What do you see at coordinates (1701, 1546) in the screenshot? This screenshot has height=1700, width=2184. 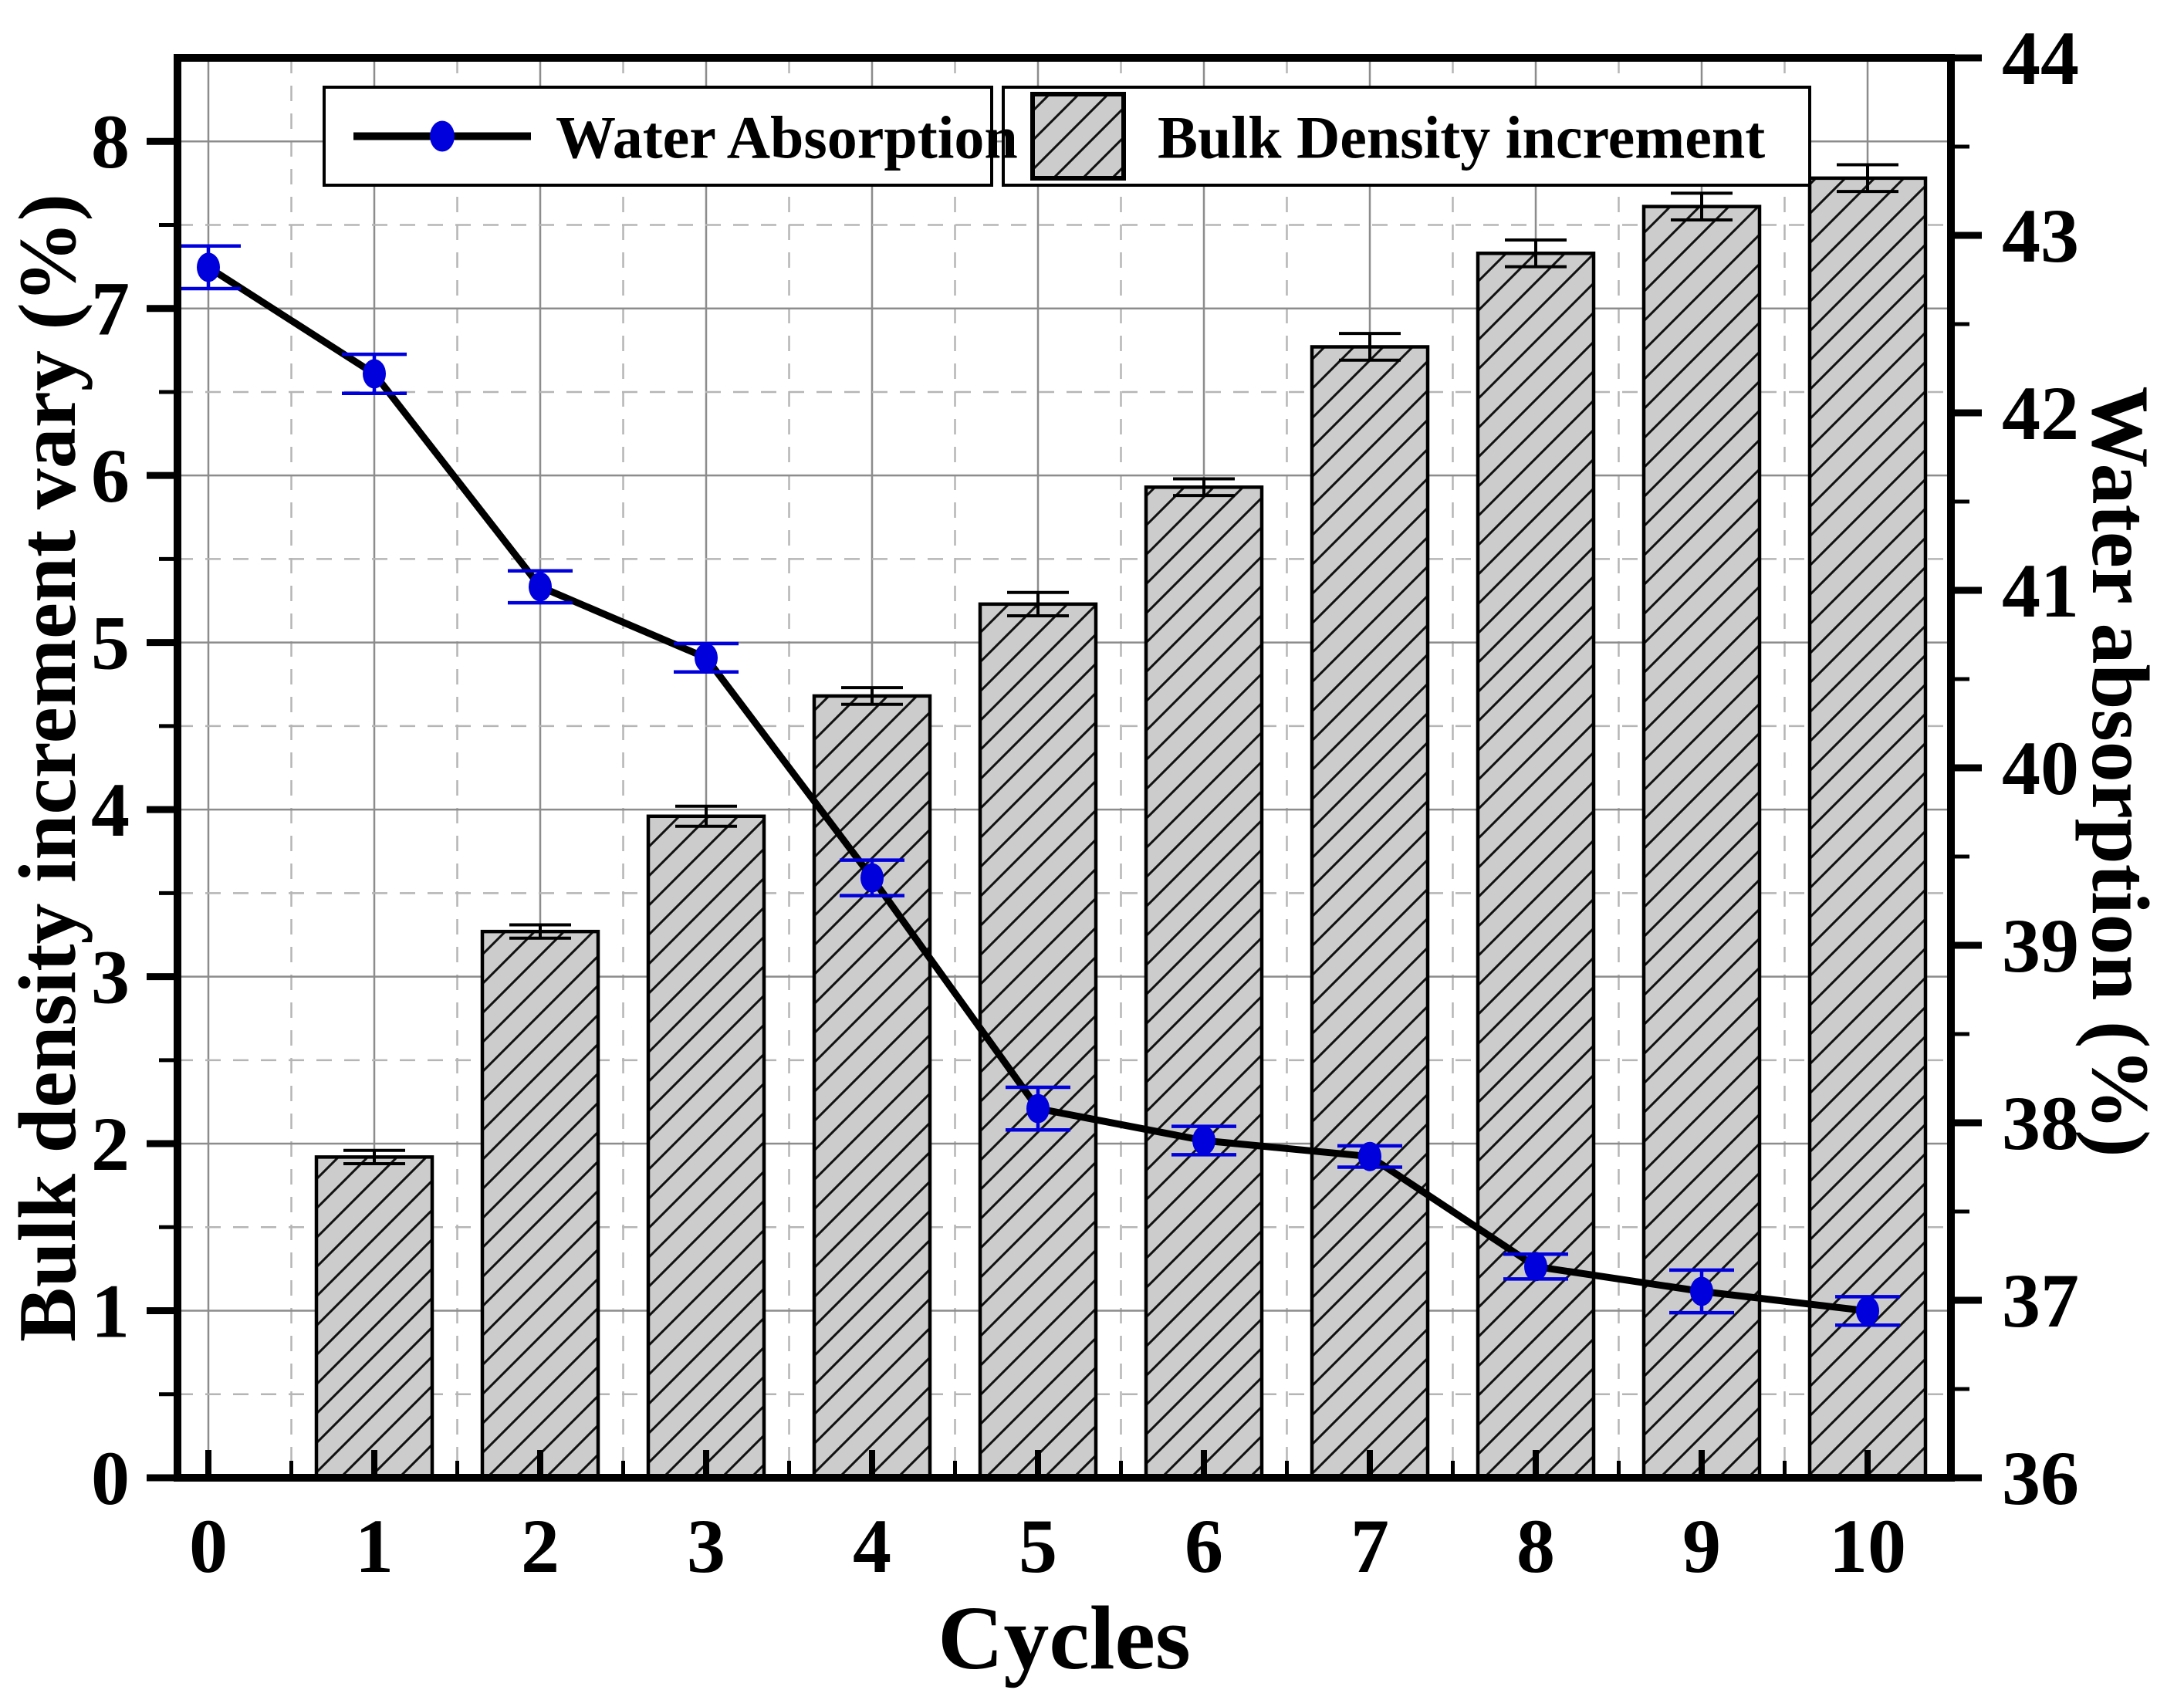 I see `x-tick-label: 9` at bounding box center [1701, 1546].